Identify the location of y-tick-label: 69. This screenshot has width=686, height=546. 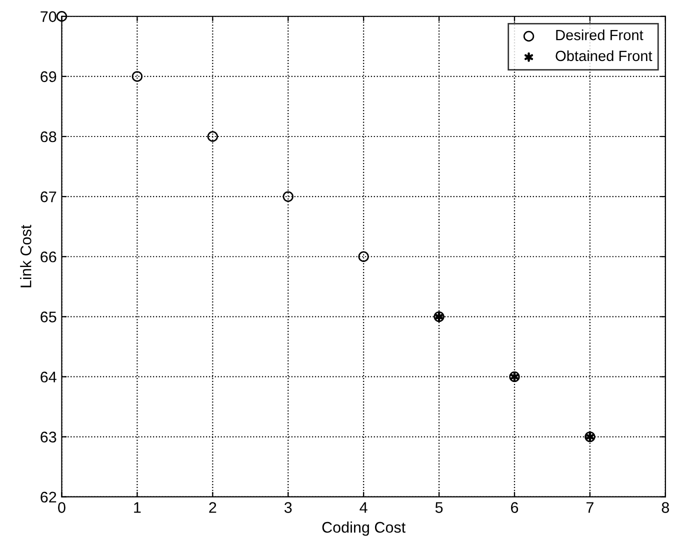
(48, 76).